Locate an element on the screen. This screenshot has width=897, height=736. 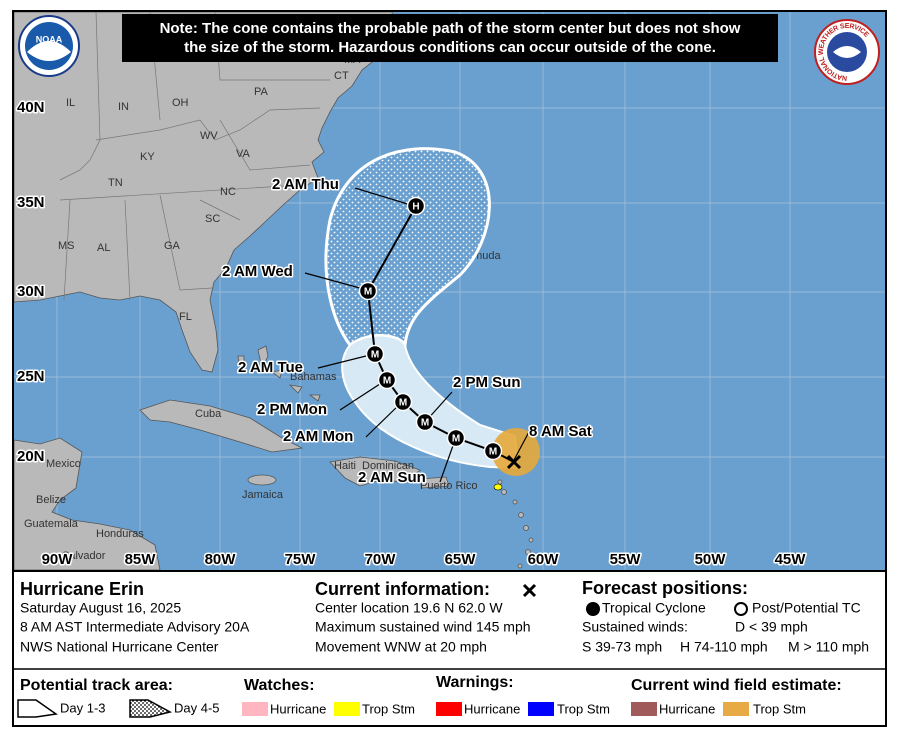
place-labels: Mexico is located at coordinates (63, 464).